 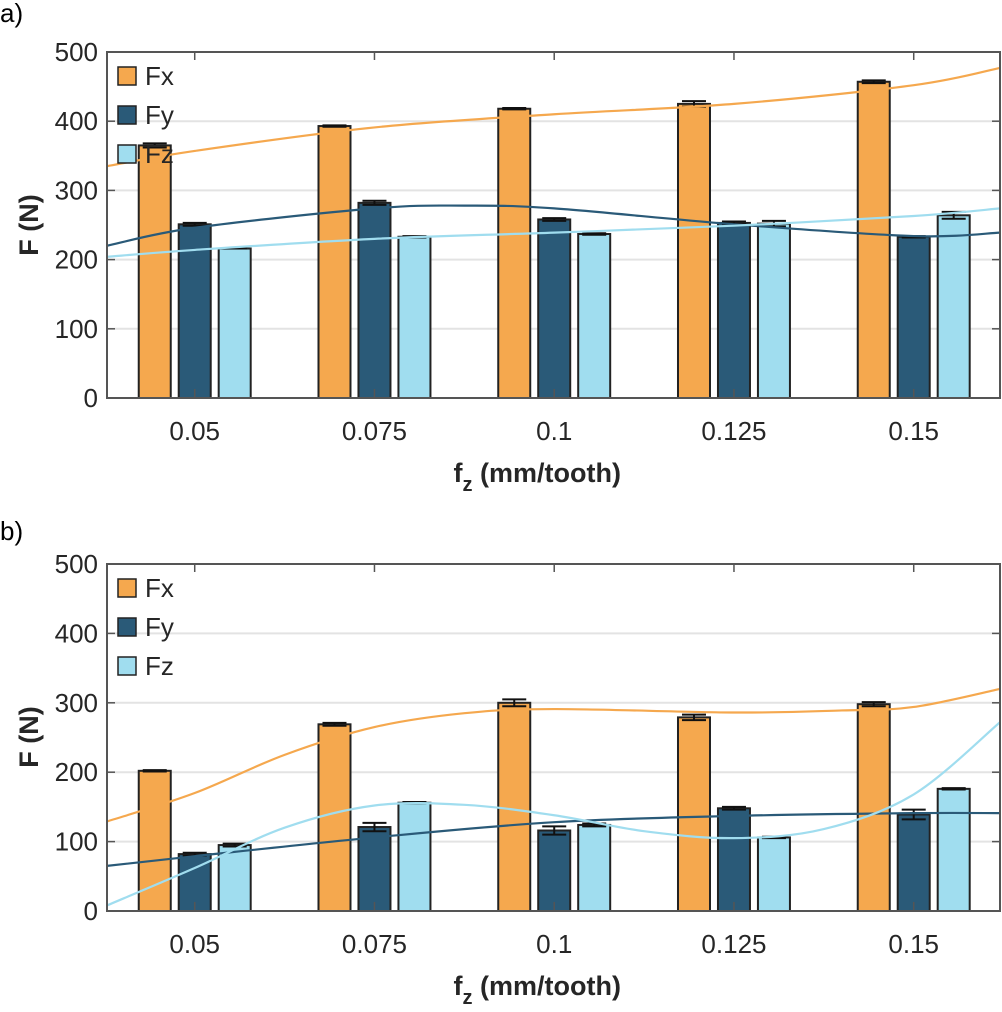 I want to click on panel-label: a), so click(x=11, y=14).